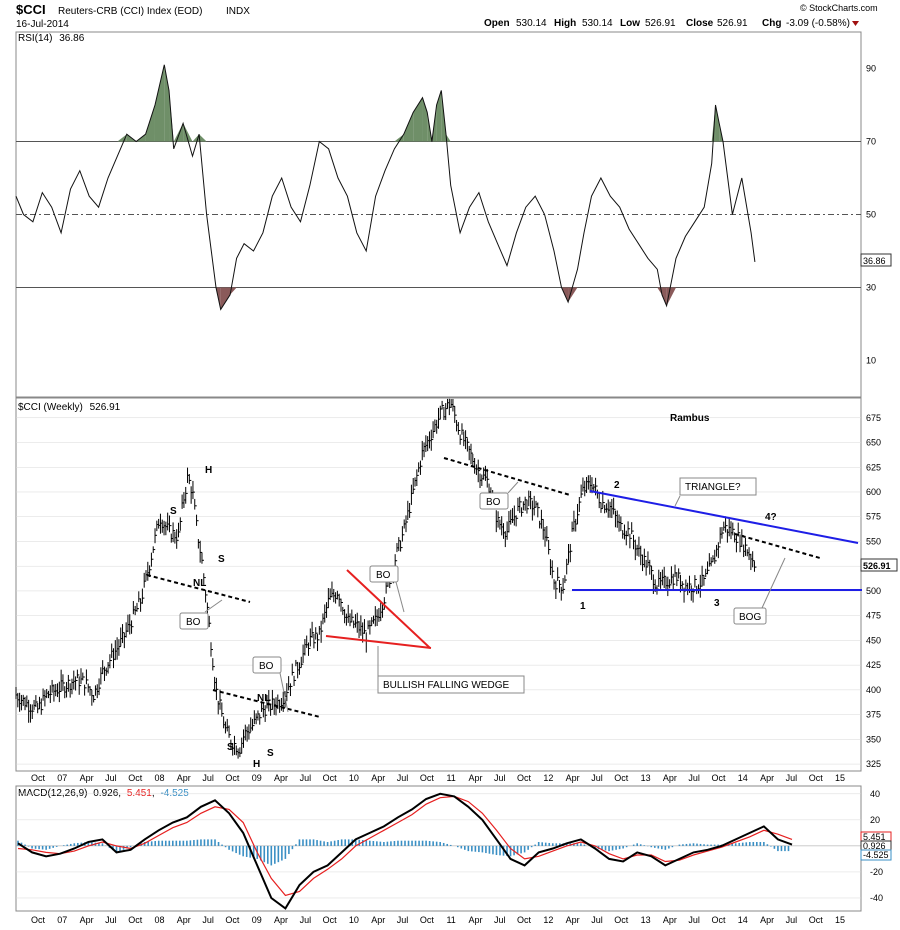 This screenshot has height=930, width=900. What do you see at coordinates (873, 690) in the screenshot?
I see `price-tick-label: 400` at bounding box center [873, 690].